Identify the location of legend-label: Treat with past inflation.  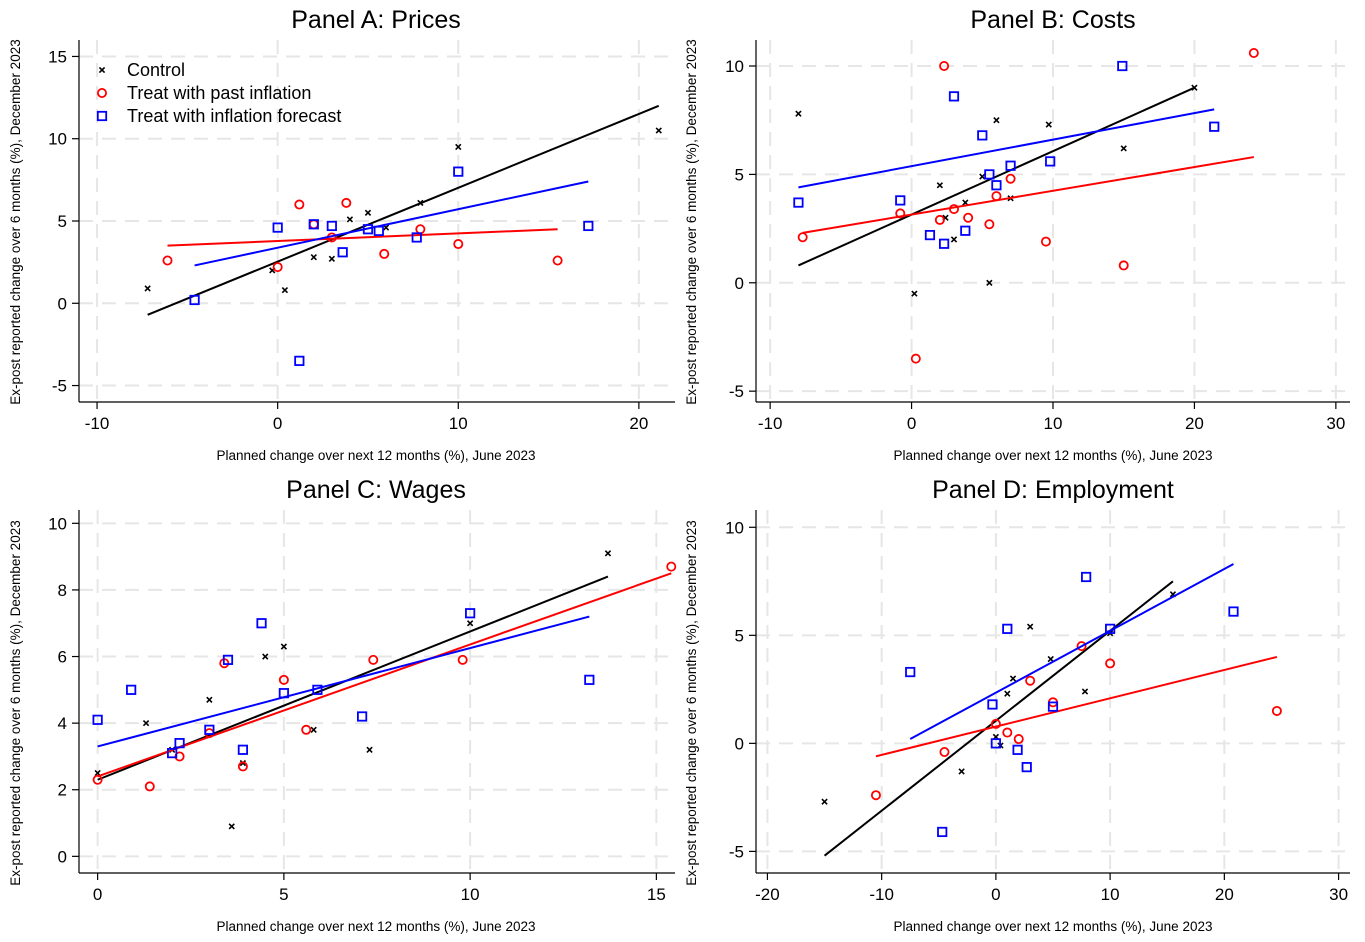
(219, 93).